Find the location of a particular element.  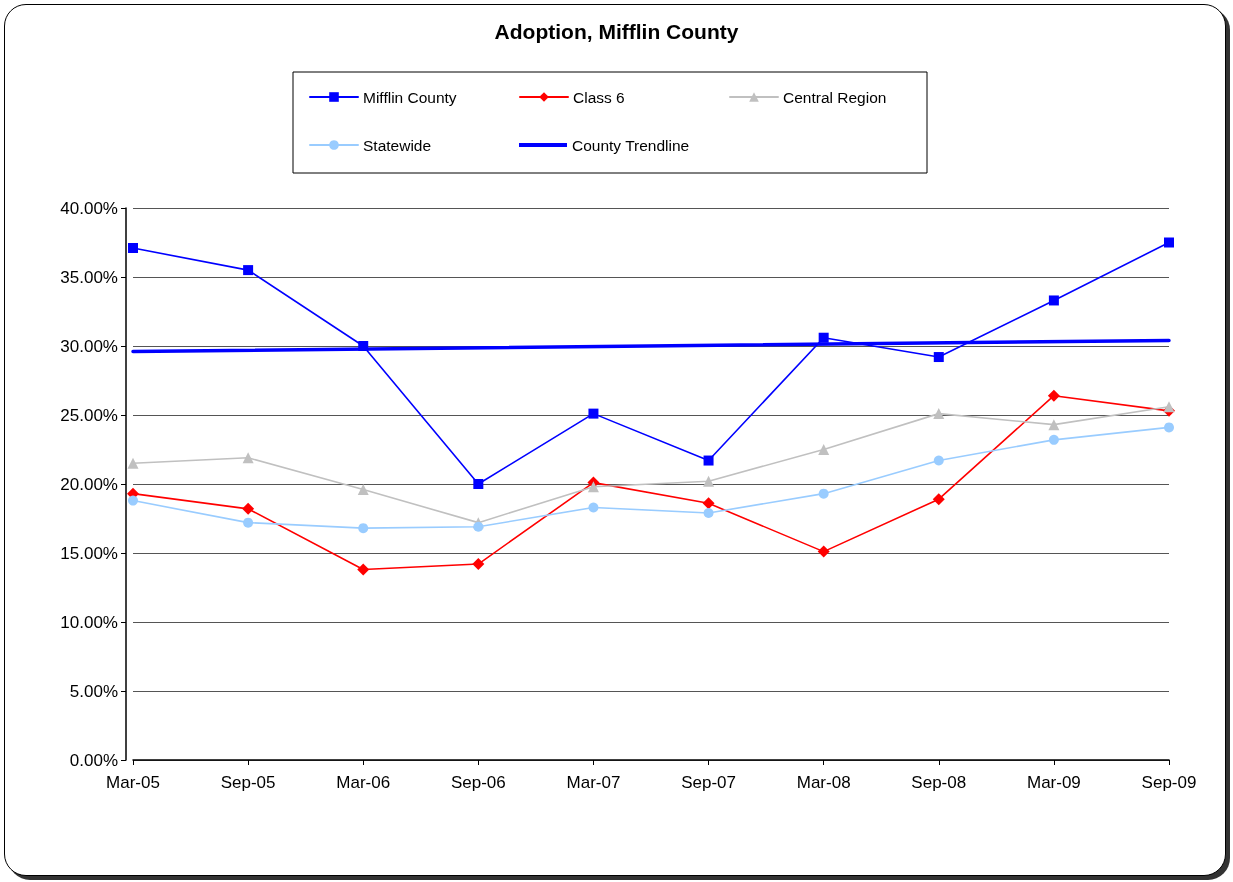

x-tick-label: Mar-07 is located at coordinates (593, 782).